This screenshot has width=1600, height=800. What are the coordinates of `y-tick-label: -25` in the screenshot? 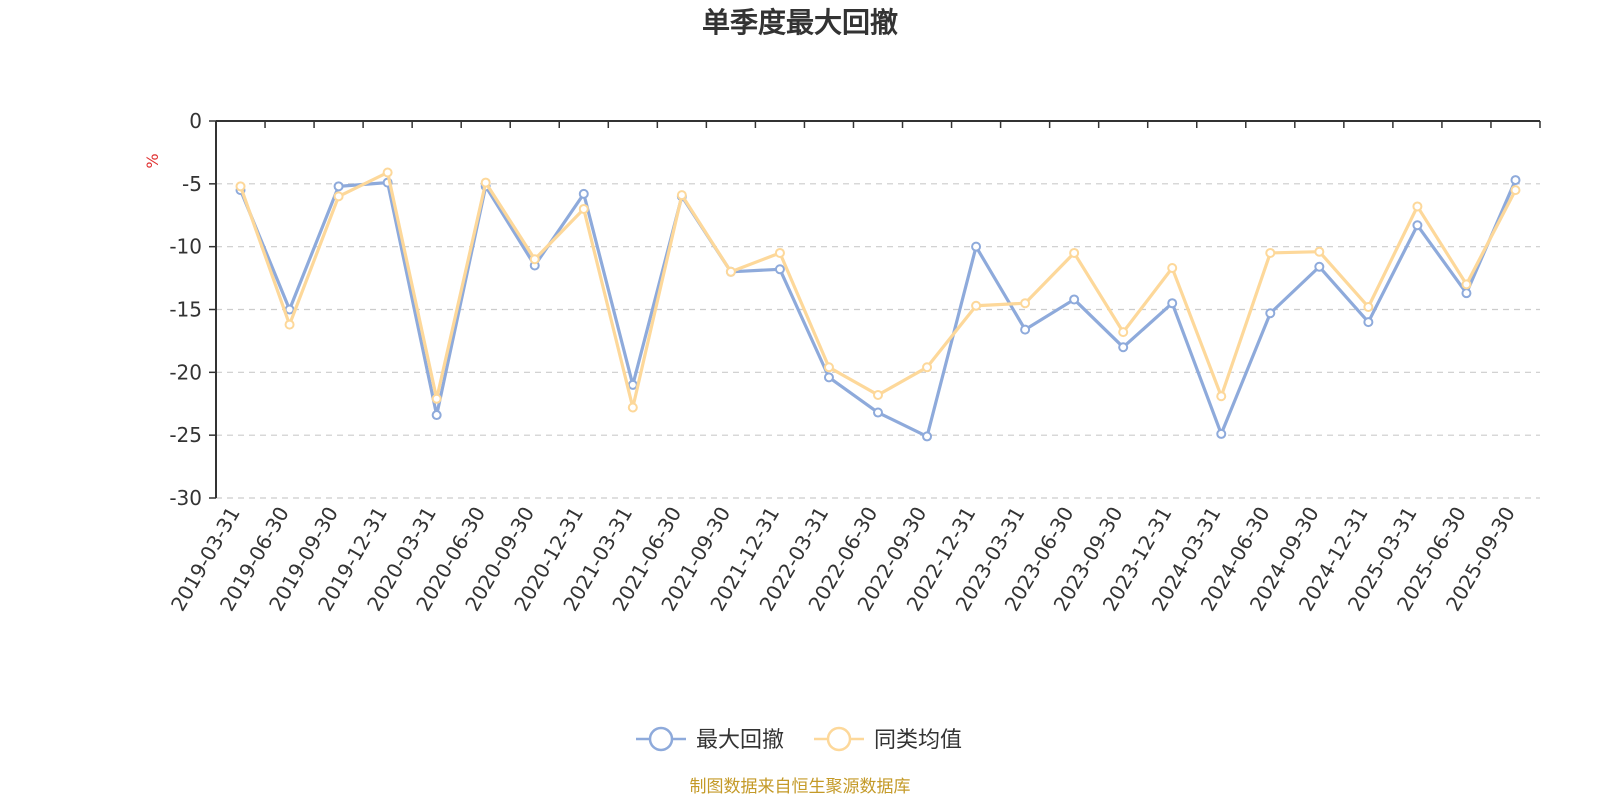 It's located at (185, 435).